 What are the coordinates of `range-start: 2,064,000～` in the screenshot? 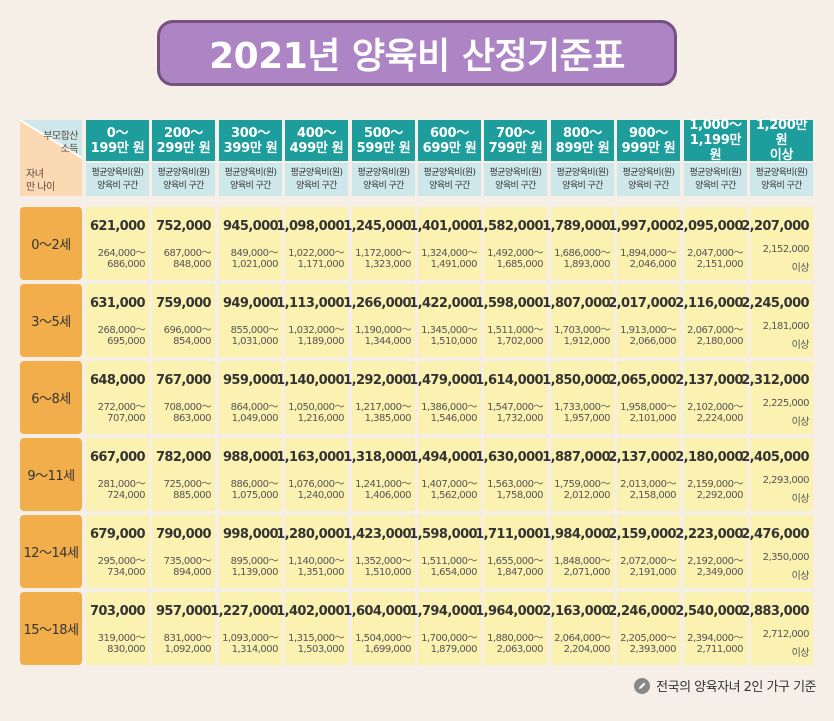 It's located at (582, 638).